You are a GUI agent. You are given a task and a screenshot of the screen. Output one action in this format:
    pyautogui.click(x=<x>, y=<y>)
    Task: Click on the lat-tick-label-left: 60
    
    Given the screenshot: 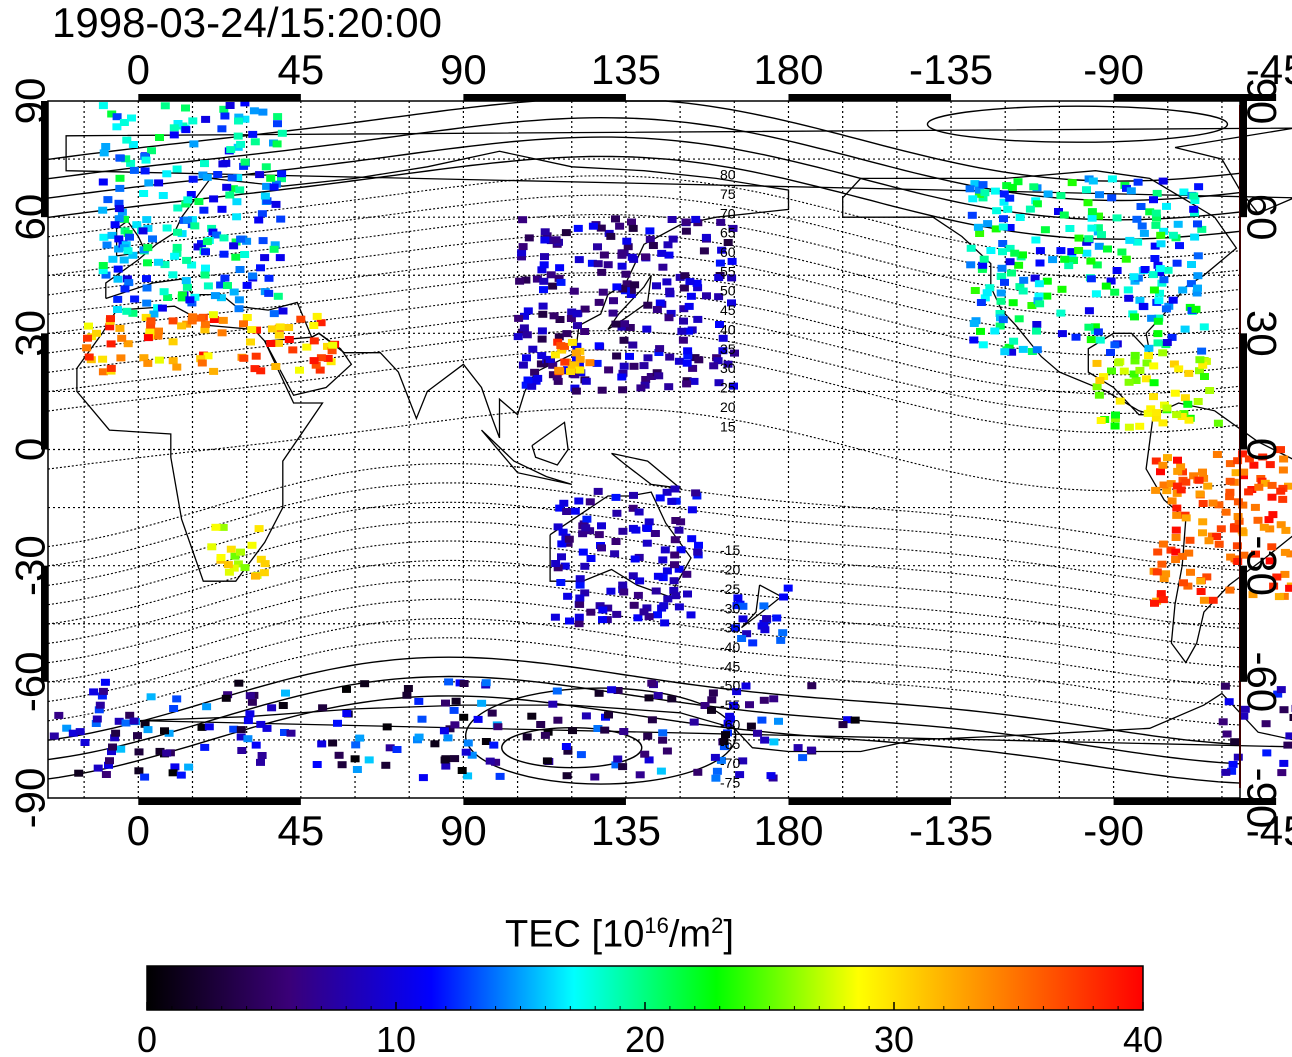 What is the action you would take?
    pyautogui.click(x=30, y=217)
    